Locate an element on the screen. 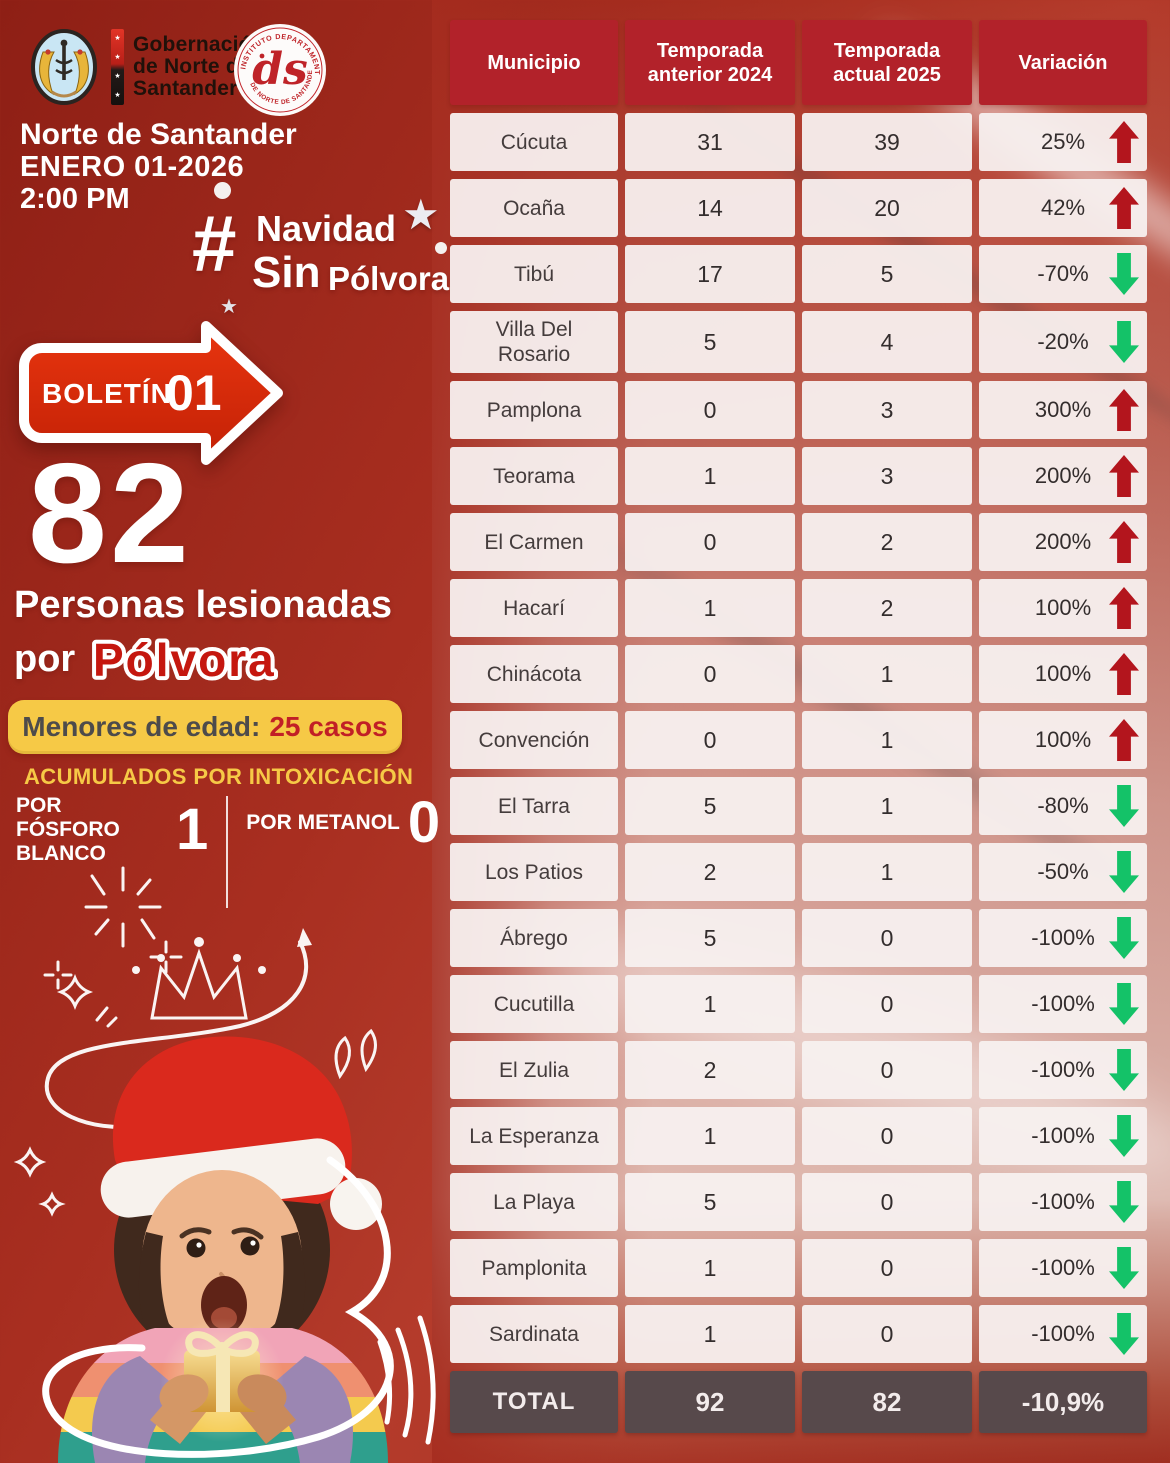  hashtag-word-sin: Sin is located at coordinates (286, 272).